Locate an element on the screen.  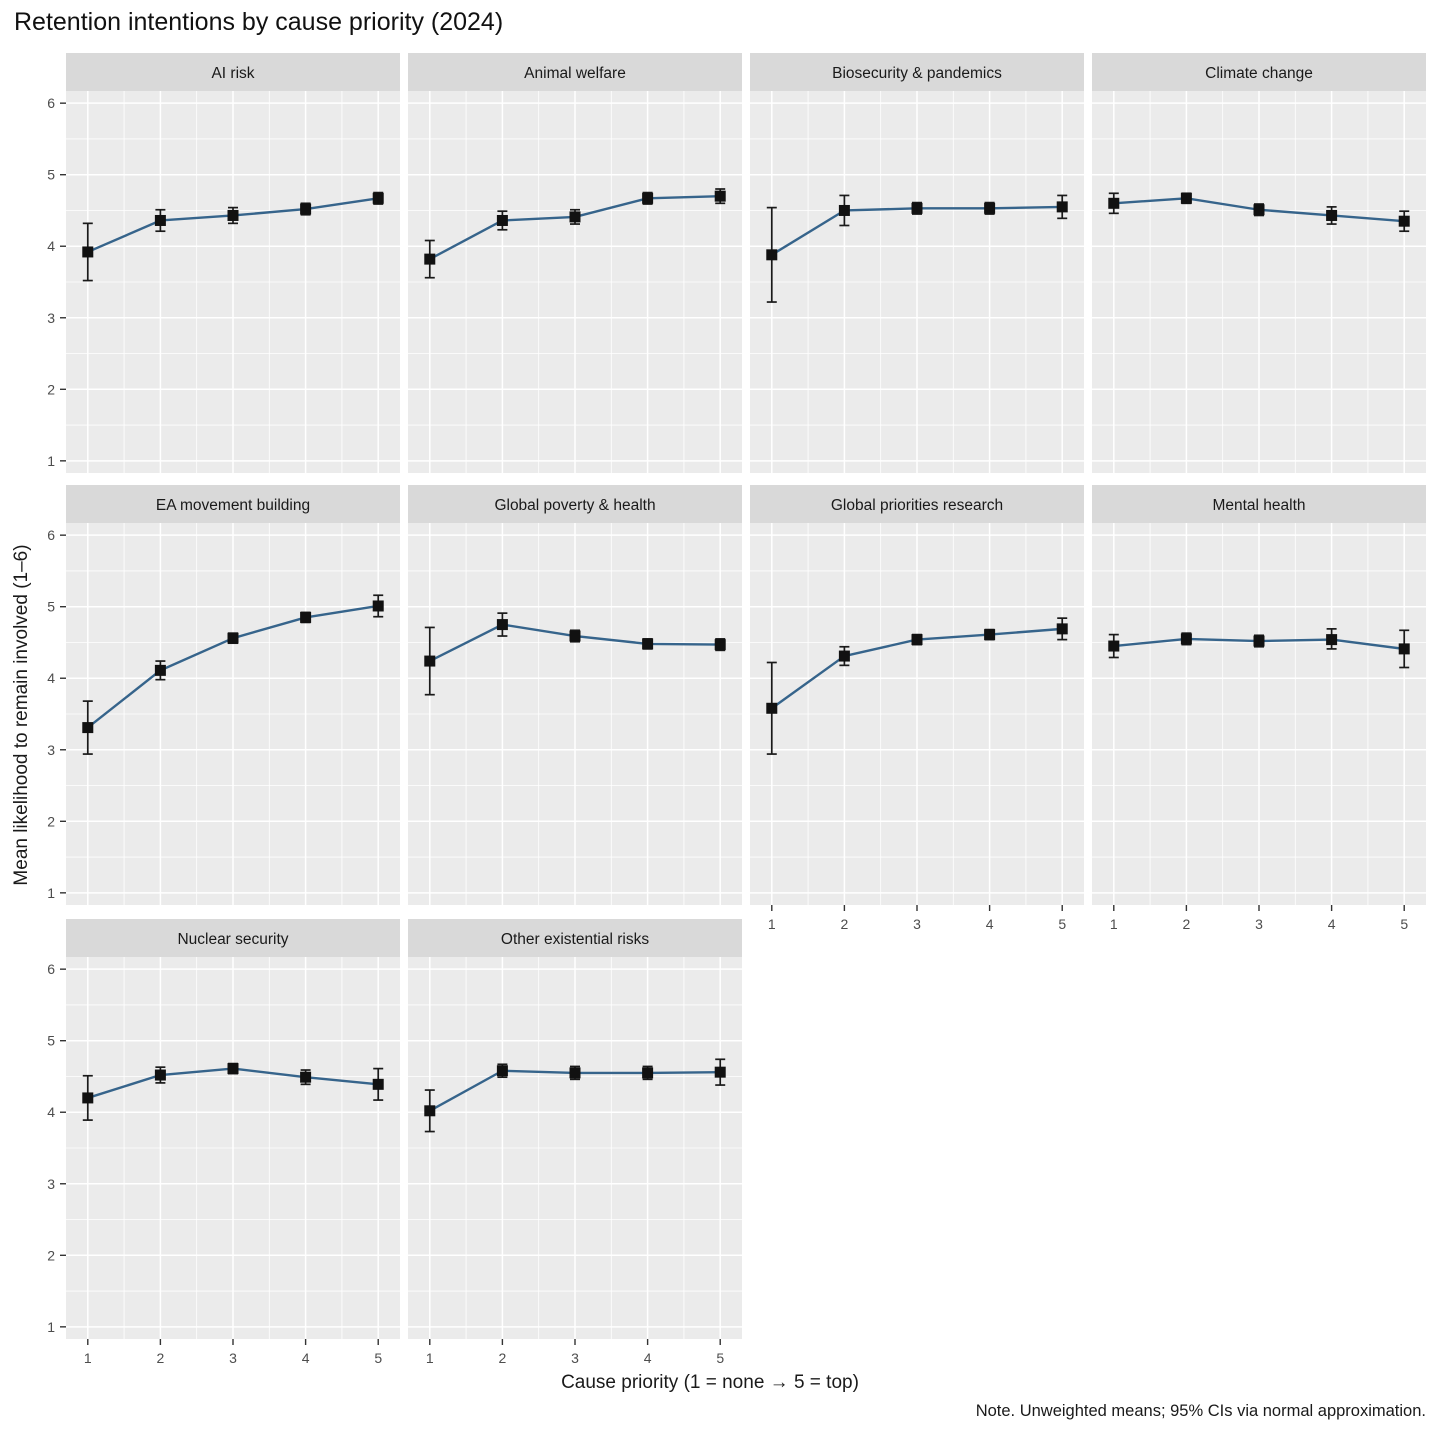
facet-title: Global priorities research is located at coordinates (917, 505).